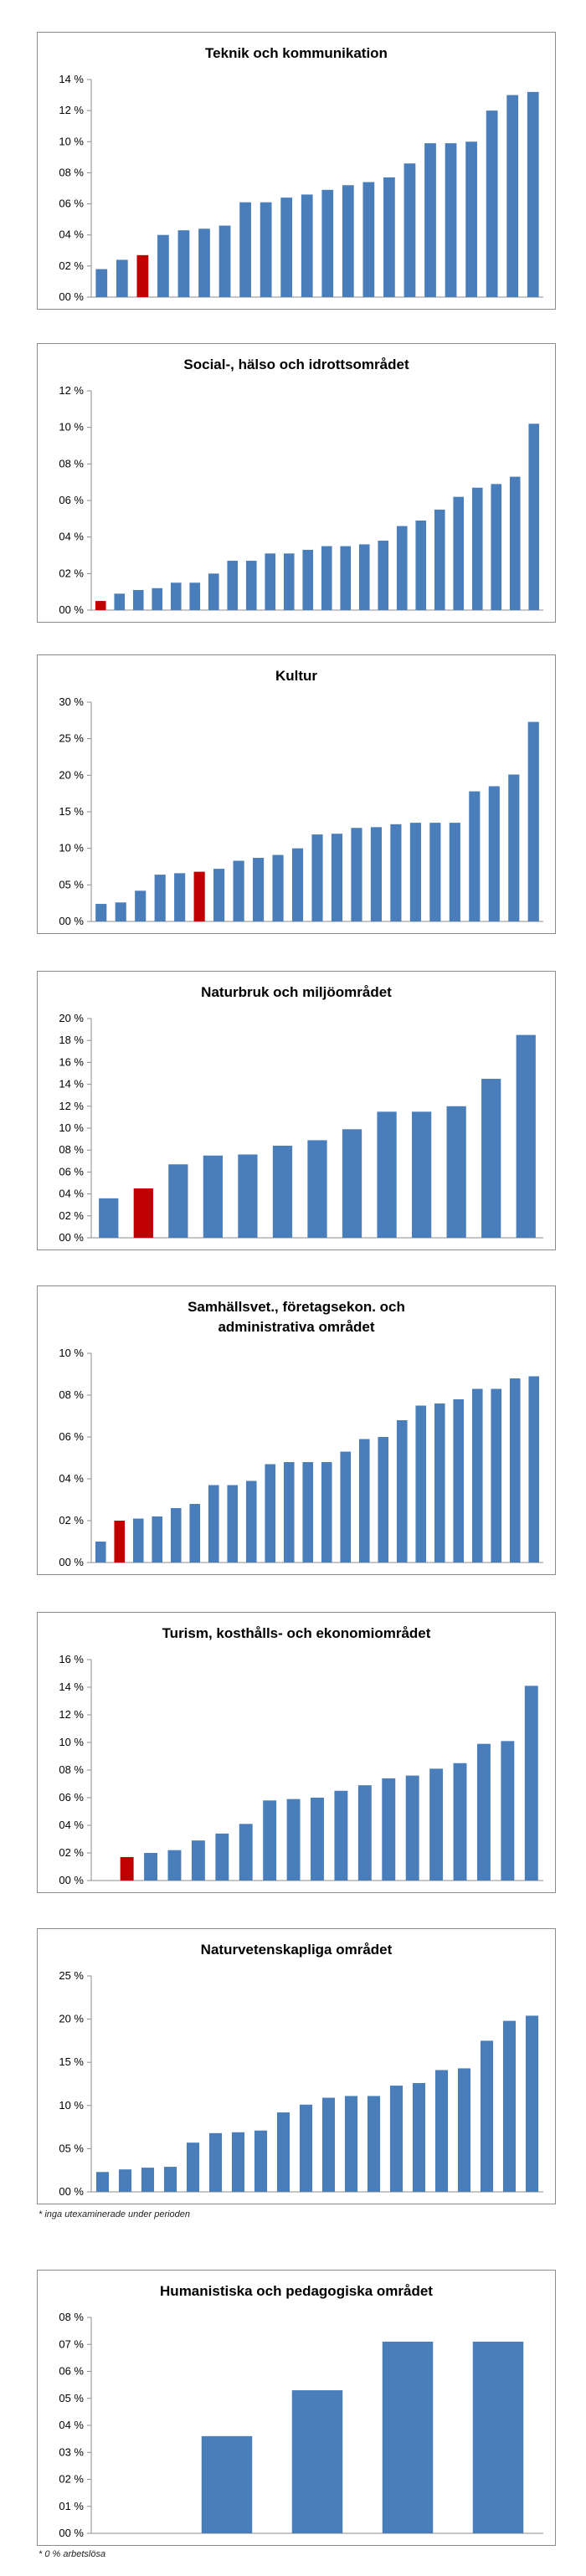 This screenshot has height=2576, width=586. Describe the element at coordinates (73, 2554) in the screenshot. I see `footnote-humanistiska: * 0 % arbetslösa` at that location.